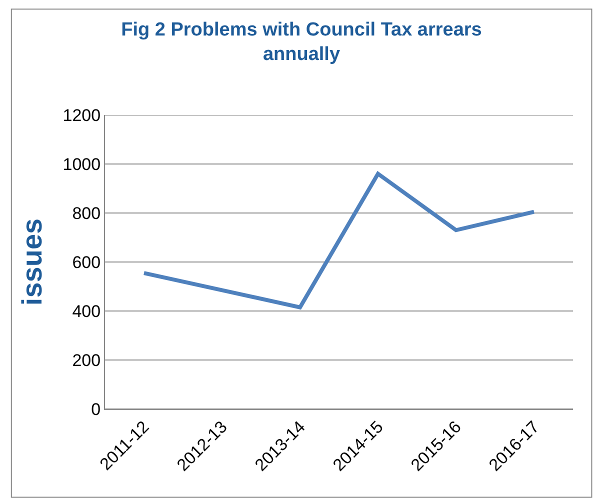 This screenshot has width=603, height=504. What do you see at coordinates (81, 115) in the screenshot?
I see `y-tick-label: 1200` at bounding box center [81, 115].